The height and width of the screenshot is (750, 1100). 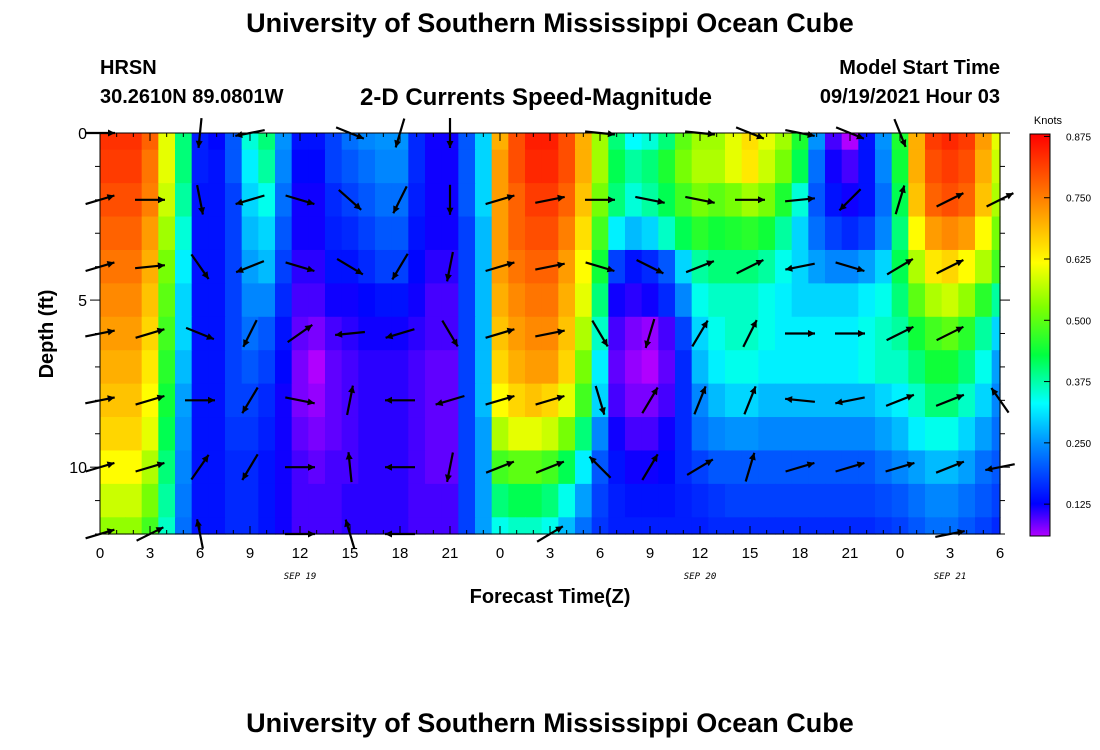 What do you see at coordinates (100, 553) in the screenshot?
I see `x-tick-label: 0` at bounding box center [100, 553].